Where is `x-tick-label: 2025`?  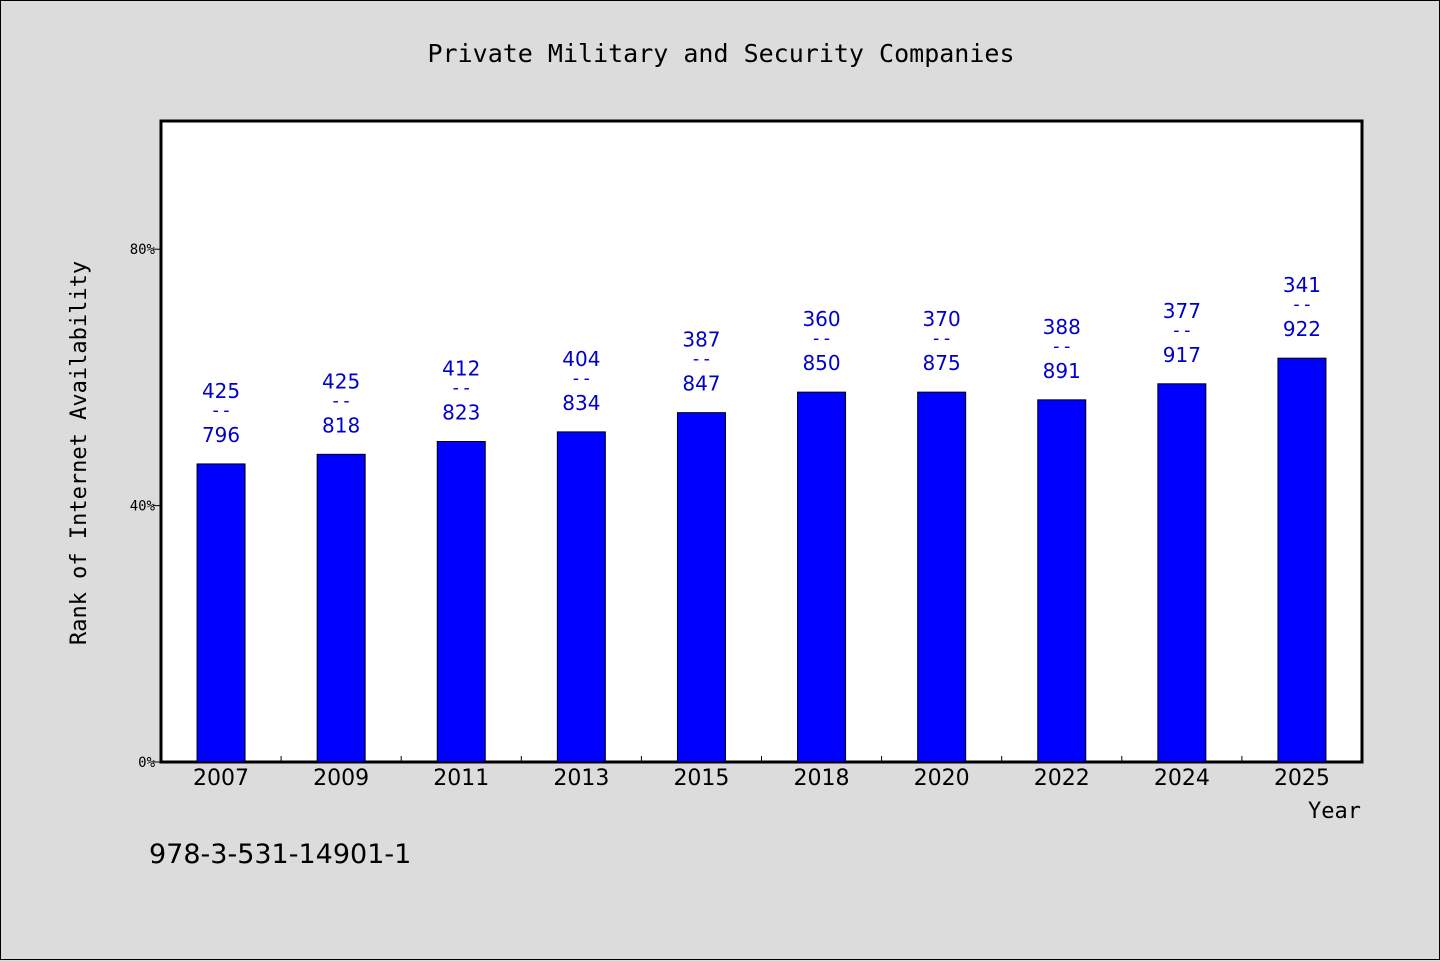 x-tick-label: 2025 is located at coordinates (1302, 778).